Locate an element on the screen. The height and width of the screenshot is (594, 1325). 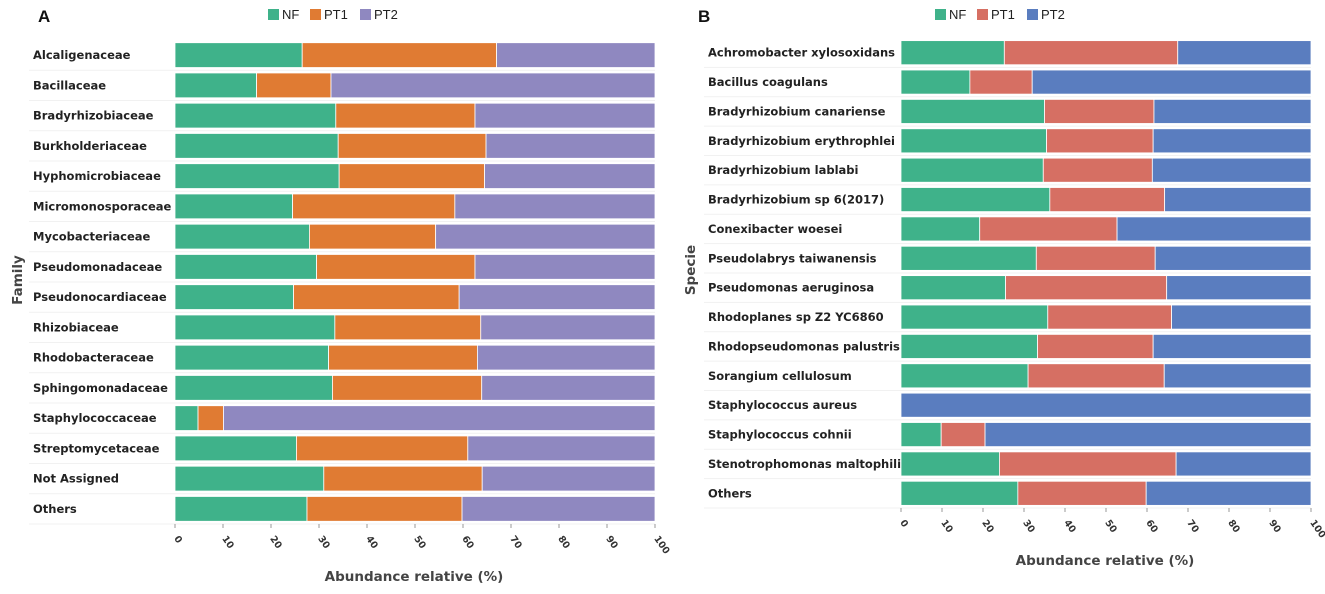
panel-b-bar-bradyrhizobium-lablabi-nf is located at coordinates (972, 170).